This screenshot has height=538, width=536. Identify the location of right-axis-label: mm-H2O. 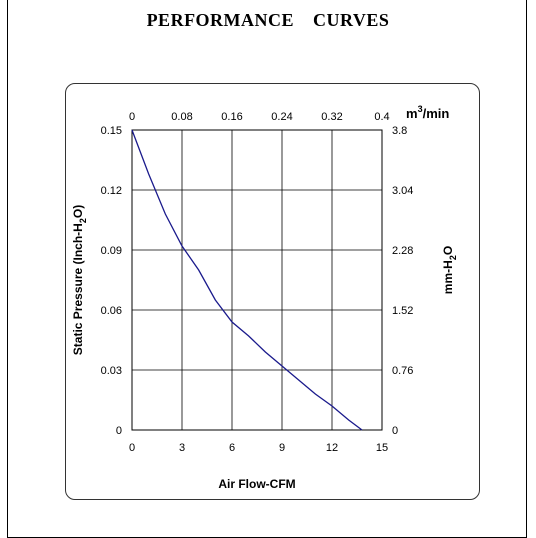
(449, 270).